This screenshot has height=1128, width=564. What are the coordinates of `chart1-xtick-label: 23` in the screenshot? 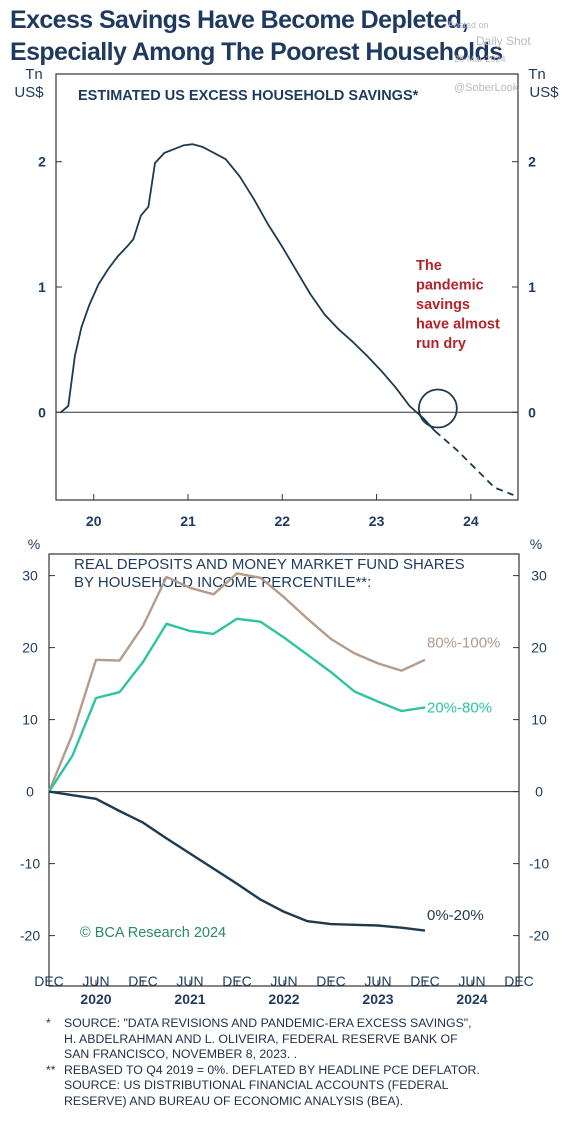 It's located at (377, 521).